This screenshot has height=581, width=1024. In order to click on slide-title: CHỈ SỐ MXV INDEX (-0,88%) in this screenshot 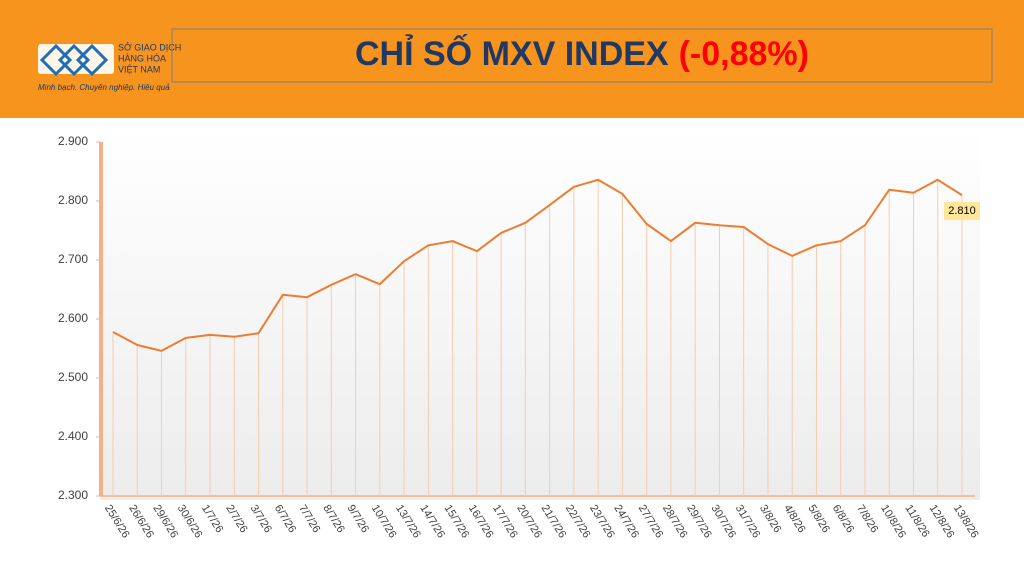, I will do `click(582, 53)`.